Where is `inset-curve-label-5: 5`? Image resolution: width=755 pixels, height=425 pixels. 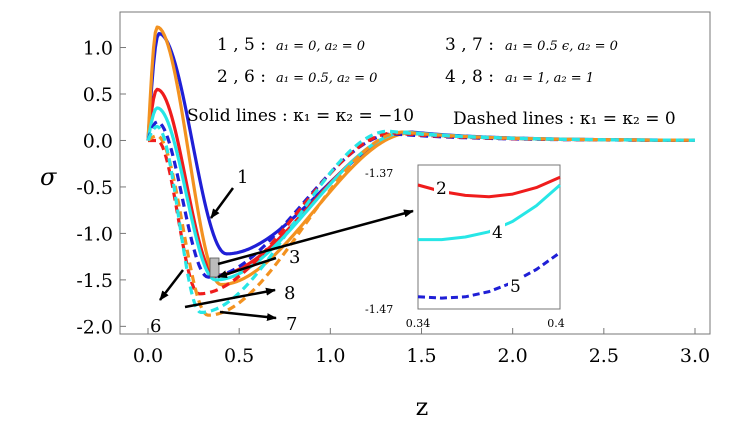
inset-curve-label-5: 5 is located at coordinates (515, 287).